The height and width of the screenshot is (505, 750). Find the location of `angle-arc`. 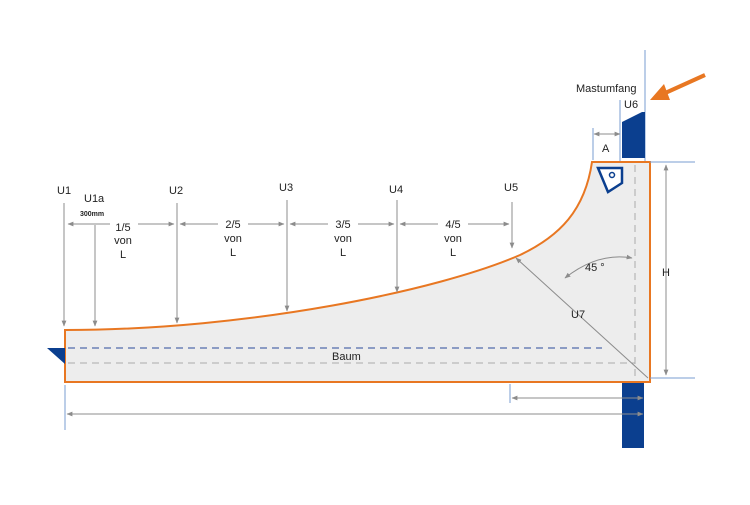

angle-arc is located at coordinates (598, 266).